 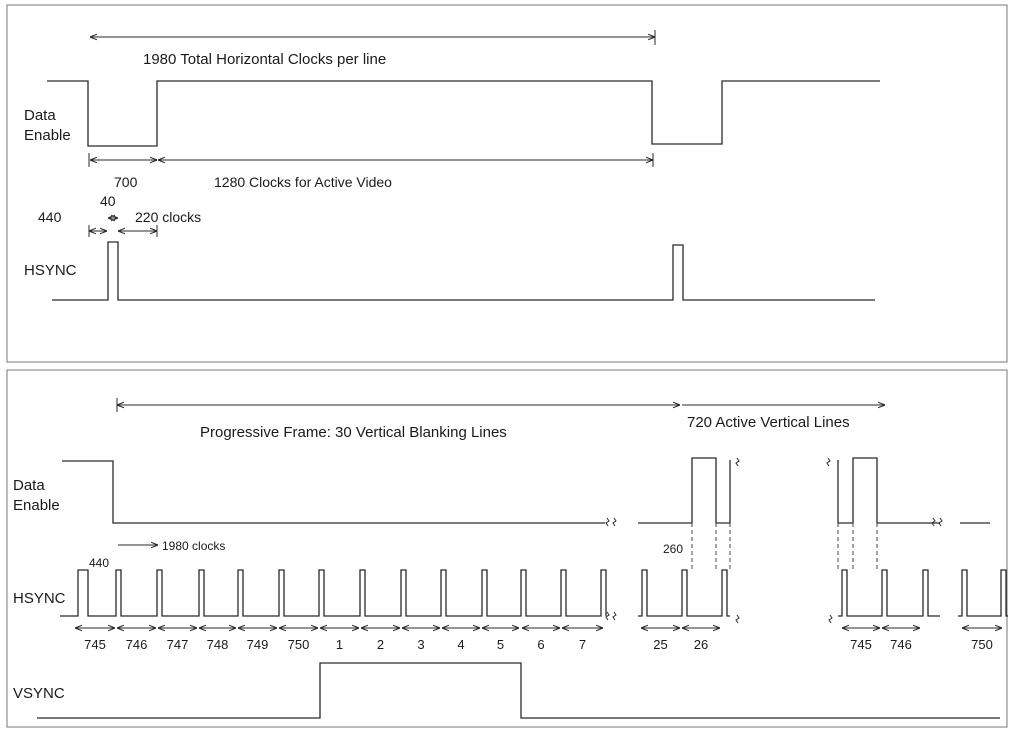 What do you see at coordinates (518, 690) in the screenshot?
I see `vsync-waveform` at bounding box center [518, 690].